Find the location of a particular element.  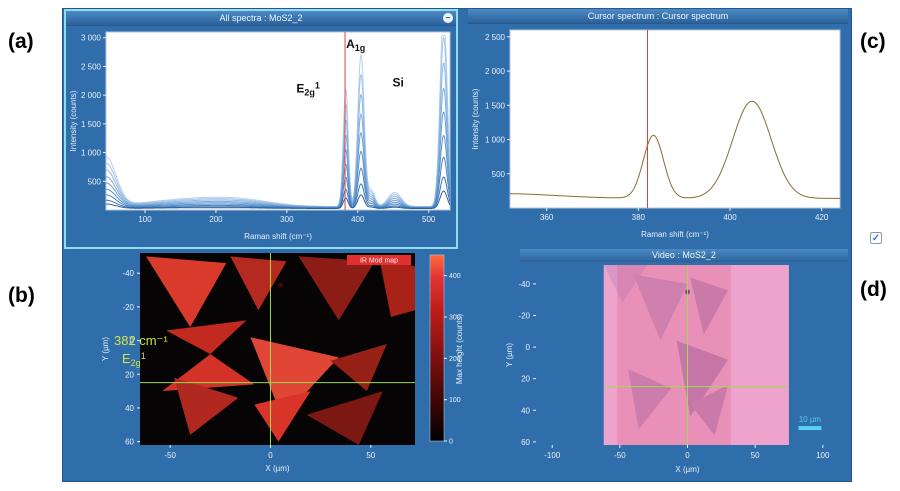

x-tick-label: 200 is located at coordinates (216, 219).